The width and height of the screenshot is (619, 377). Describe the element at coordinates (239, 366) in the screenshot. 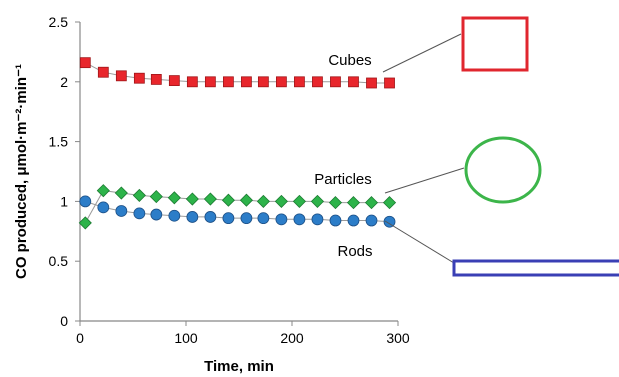

I see `x-axis-title: Time, min` at that location.